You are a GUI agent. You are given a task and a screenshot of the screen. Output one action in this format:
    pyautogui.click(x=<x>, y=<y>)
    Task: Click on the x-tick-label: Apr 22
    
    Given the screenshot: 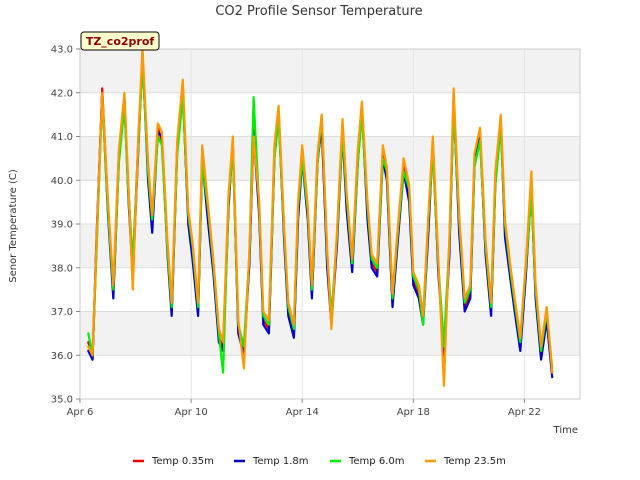 What is the action you would take?
    pyautogui.click(x=524, y=412)
    